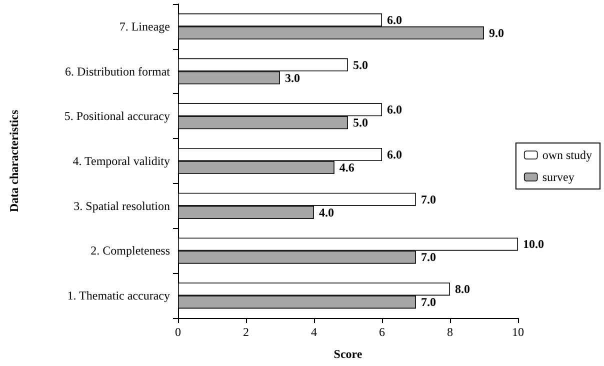 The width and height of the screenshot is (604, 366). What do you see at coordinates (348, 354) in the screenshot?
I see `x-axis-title: Score` at bounding box center [348, 354].